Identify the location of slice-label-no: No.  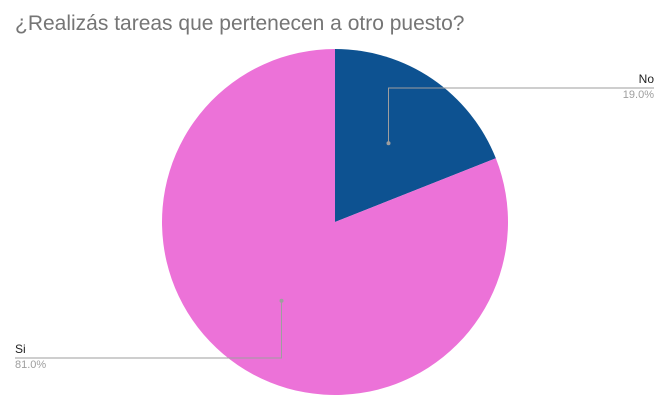
(647, 79).